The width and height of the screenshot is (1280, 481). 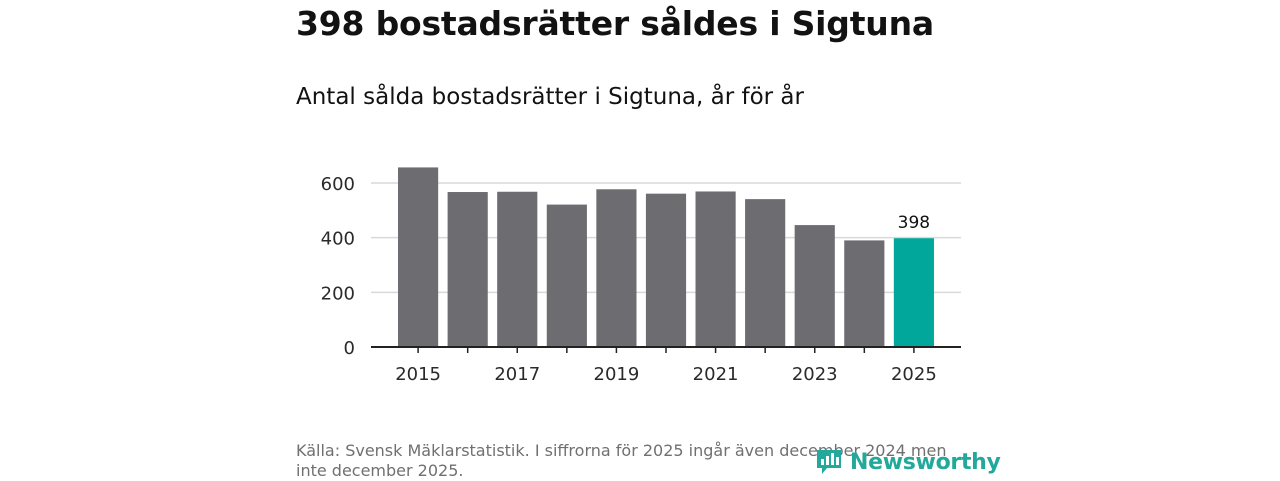 What do you see at coordinates (829, 462) in the screenshot?
I see `newsworthy-logo-icon` at bounding box center [829, 462].